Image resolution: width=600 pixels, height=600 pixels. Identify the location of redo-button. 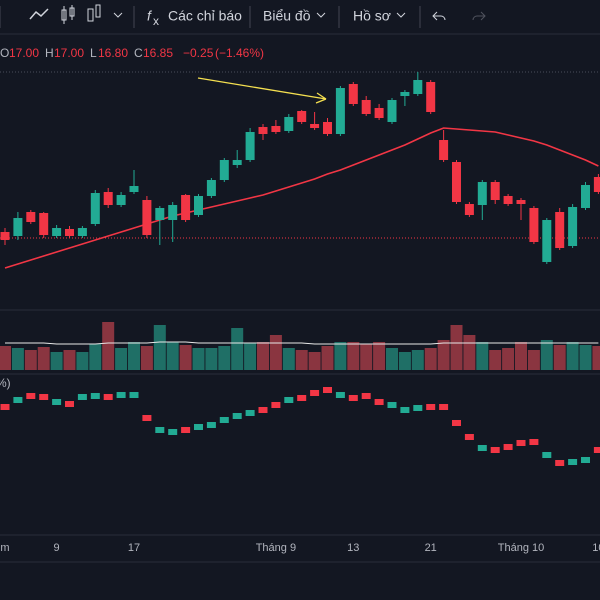
(479, 16).